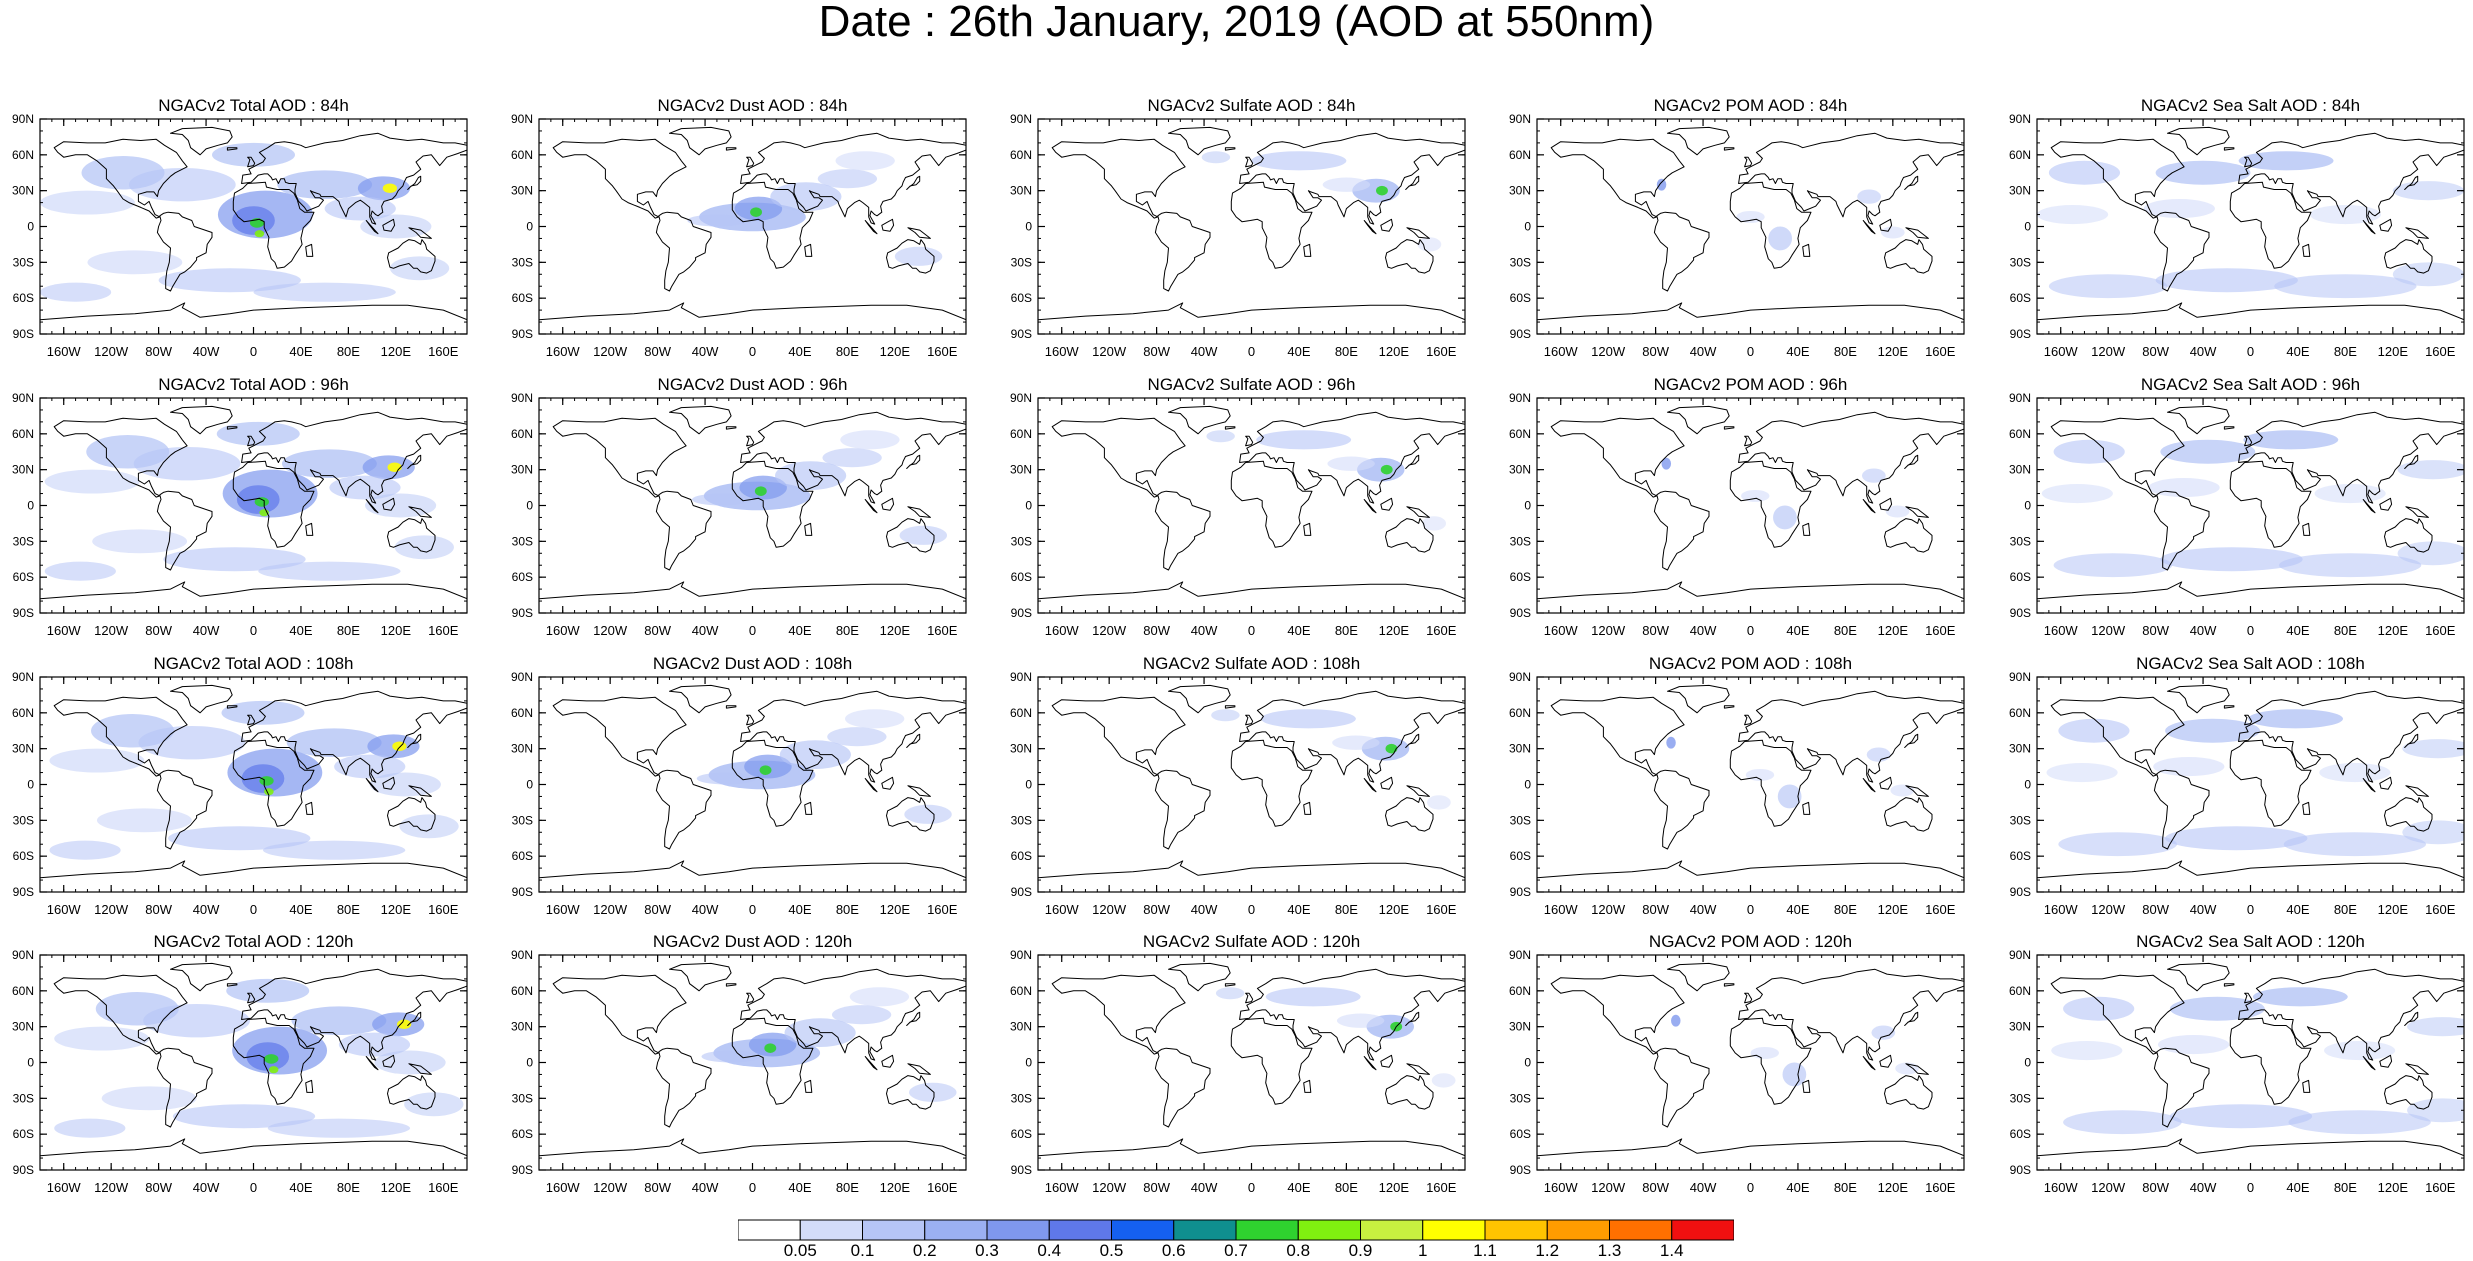 This screenshot has width=2473, height=1261. Describe the element at coordinates (1251, 663) in the screenshot. I see `panel-title: NGACv2 Sulfate AOD : 108h` at that location.